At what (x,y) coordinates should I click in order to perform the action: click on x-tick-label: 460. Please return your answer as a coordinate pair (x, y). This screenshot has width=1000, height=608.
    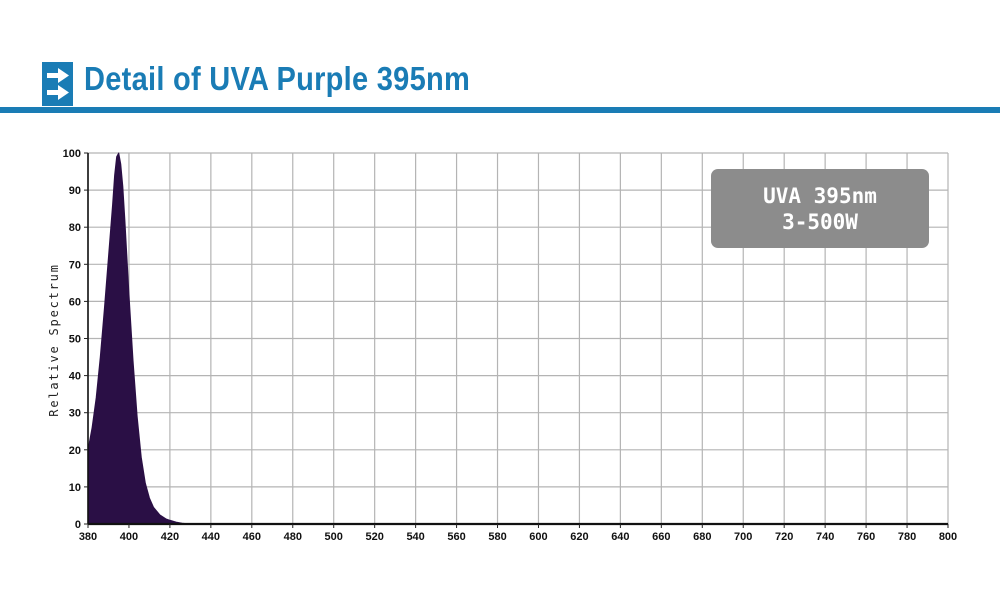
    Looking at the image, I should click on (252, 537).